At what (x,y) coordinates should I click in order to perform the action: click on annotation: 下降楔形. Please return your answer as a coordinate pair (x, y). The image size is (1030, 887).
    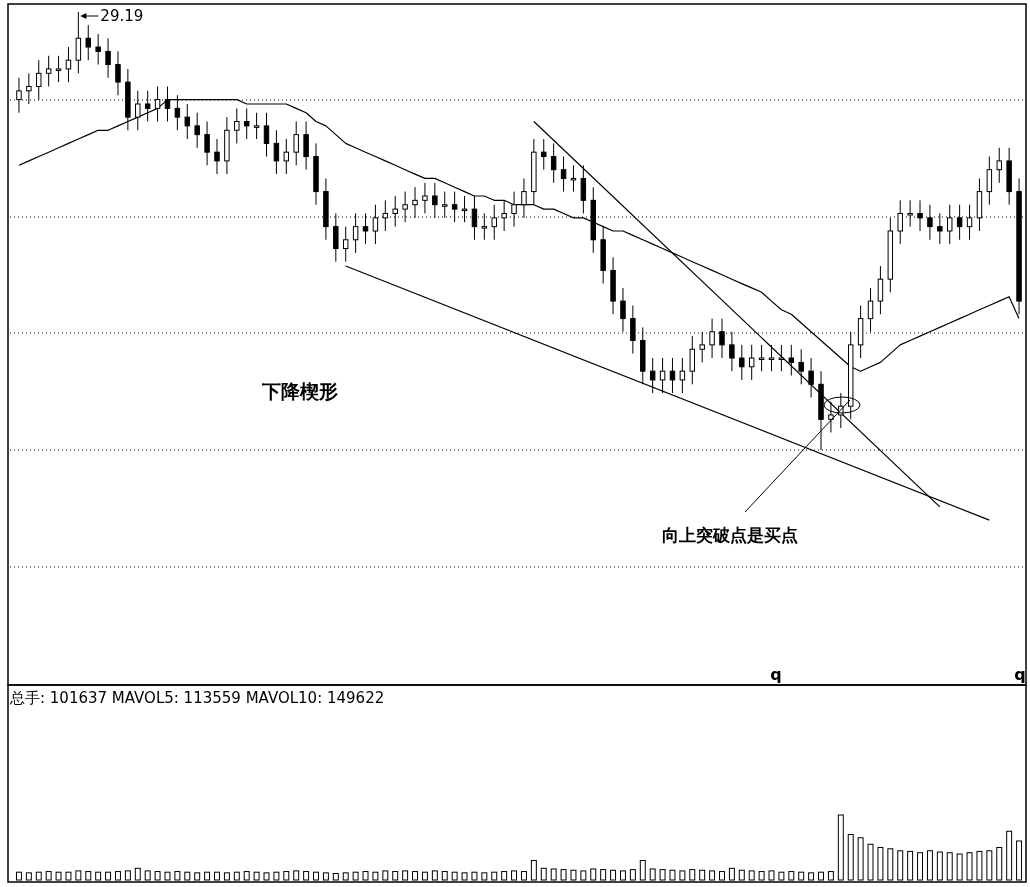
    Looking at the image, I should click on (299, 391).